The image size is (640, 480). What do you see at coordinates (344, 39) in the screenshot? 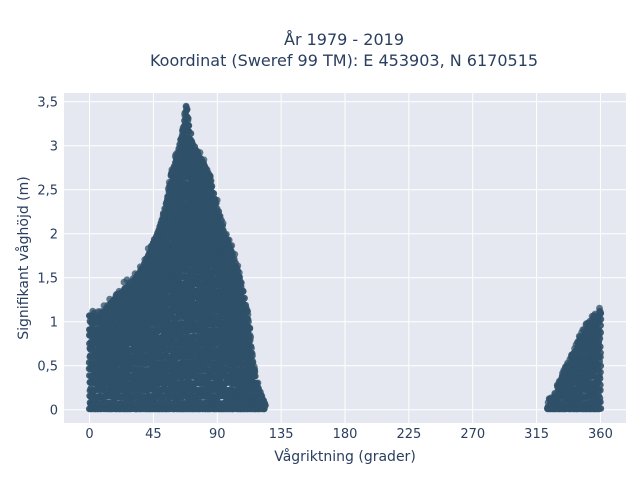
I see `chart-title-line1: År 1979 - 2019` at bounding box center [344, 39].